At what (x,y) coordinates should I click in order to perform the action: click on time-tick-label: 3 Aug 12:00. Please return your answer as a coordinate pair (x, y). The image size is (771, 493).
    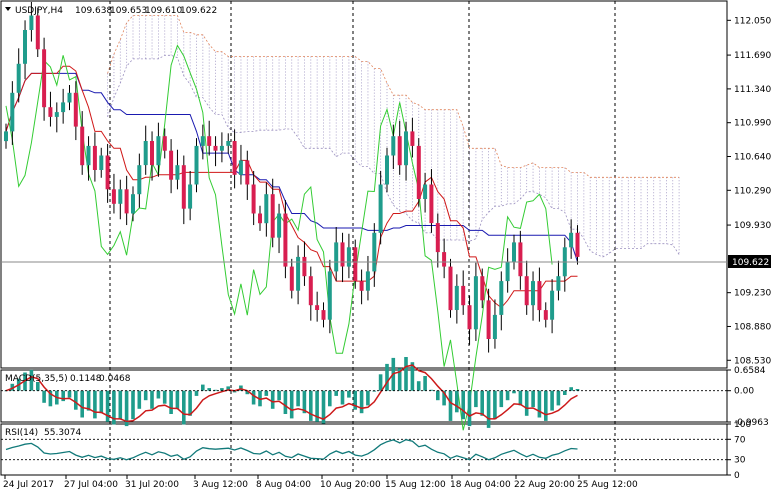
    Looking at the image, I should click on (220, 485).